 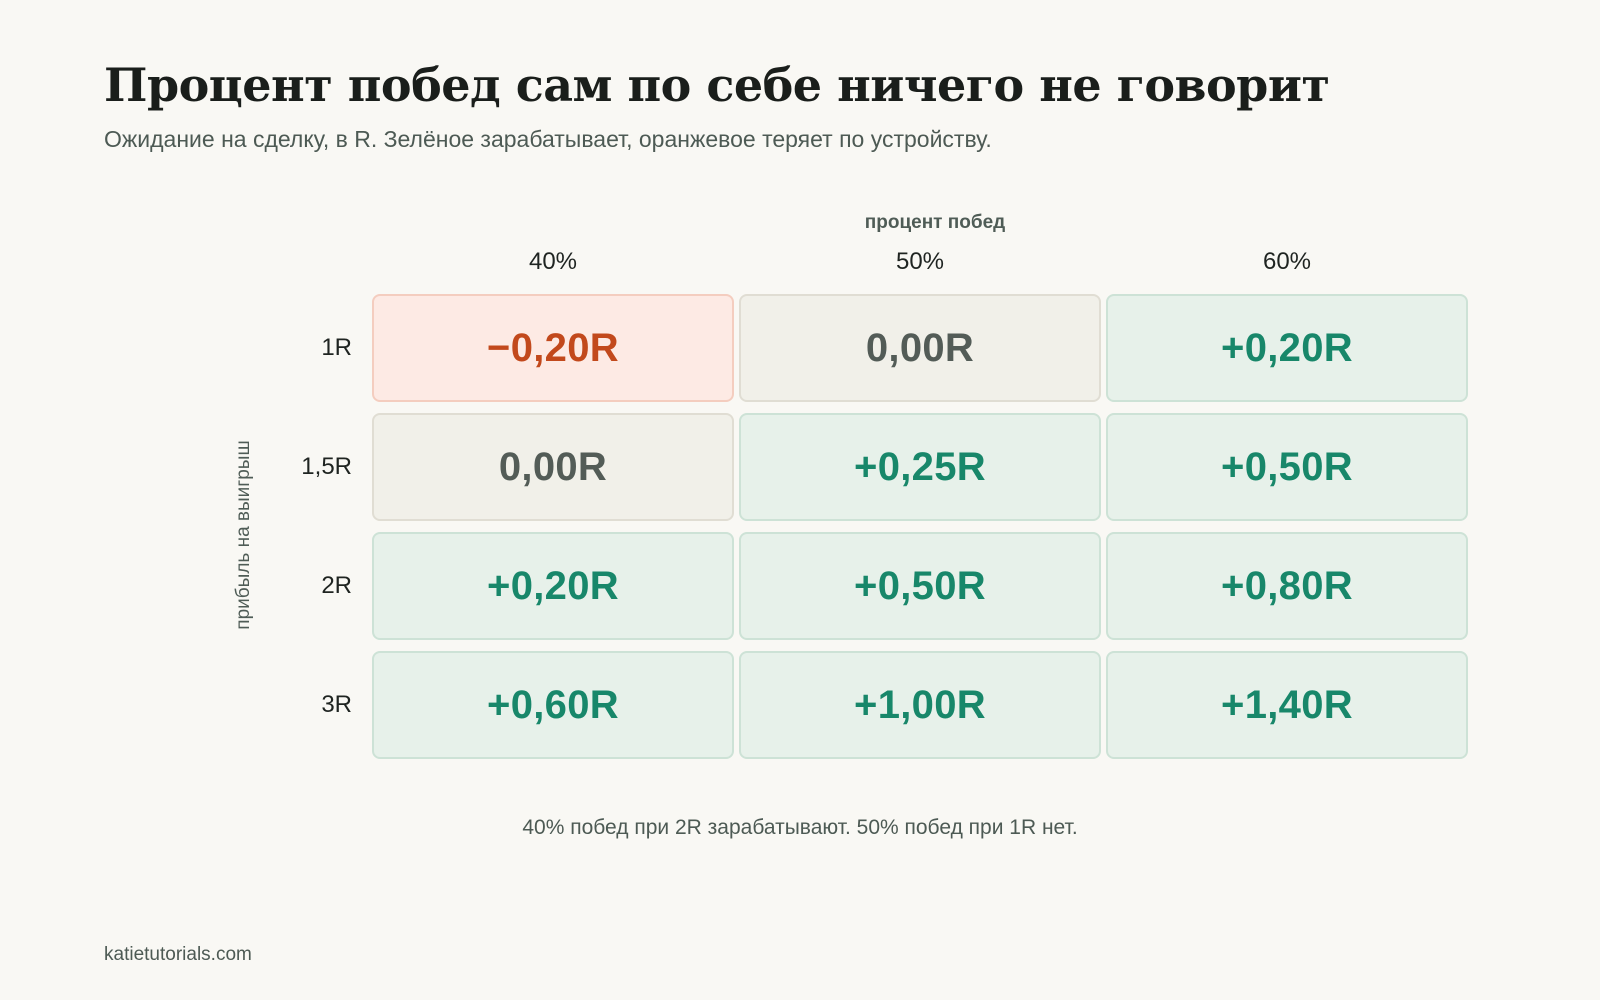 What do you see at coordinates (1287, 586) in the screenshot?
I see `expectancy-cell: +0,80R` at bounding box center [1287, 586].